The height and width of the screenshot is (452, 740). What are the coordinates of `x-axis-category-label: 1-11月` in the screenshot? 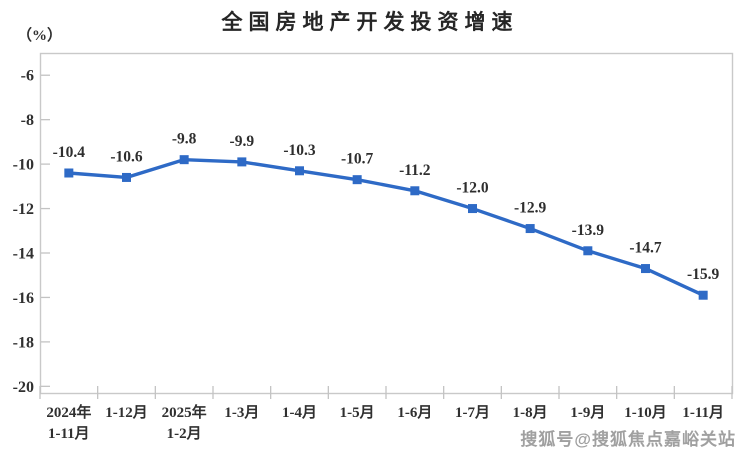 It's located at (703, 412).